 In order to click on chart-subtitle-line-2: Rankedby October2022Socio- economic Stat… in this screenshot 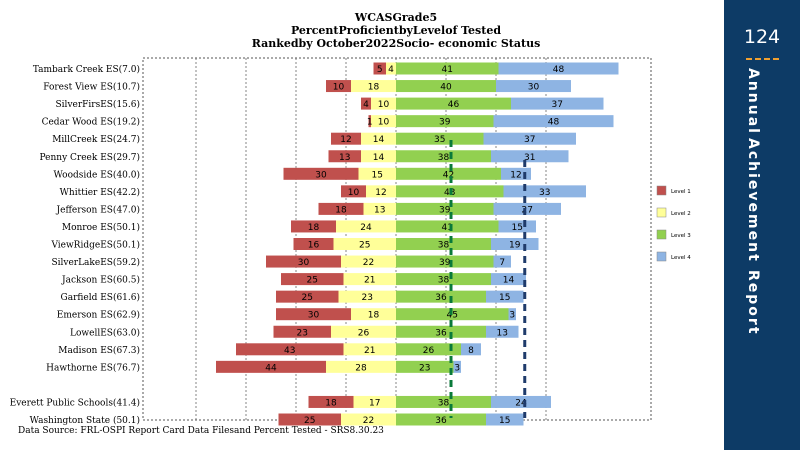, I will do `click(396, 43)`.